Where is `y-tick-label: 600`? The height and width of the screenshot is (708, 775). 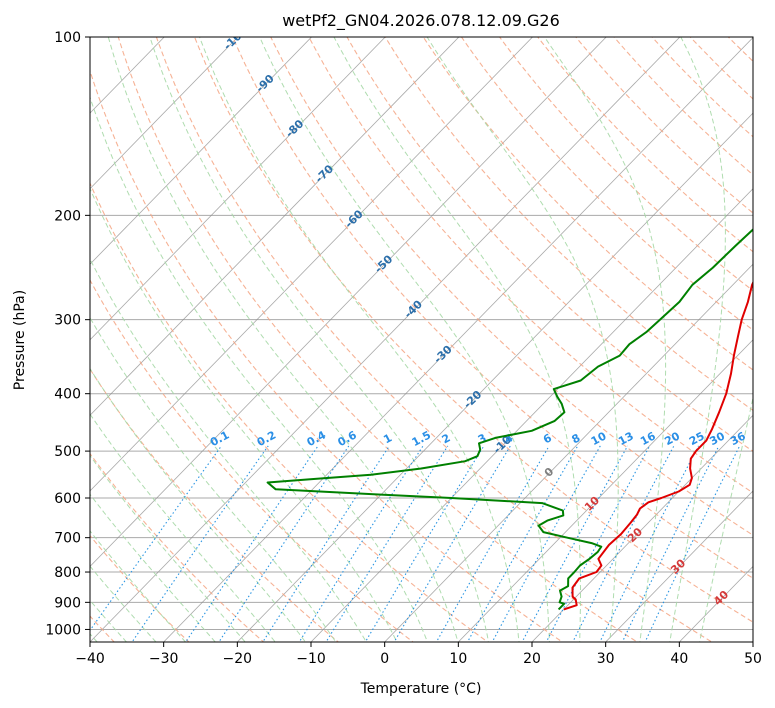
y-tick-label: 600 is located at coordinates (67, 499).